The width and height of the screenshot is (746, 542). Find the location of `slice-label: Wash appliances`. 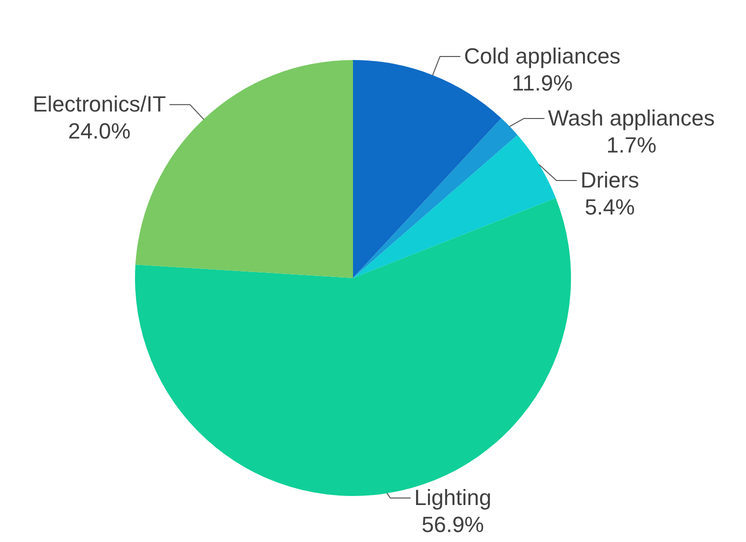

slice-label: Wash appliances is located at coordinates (631, 117).